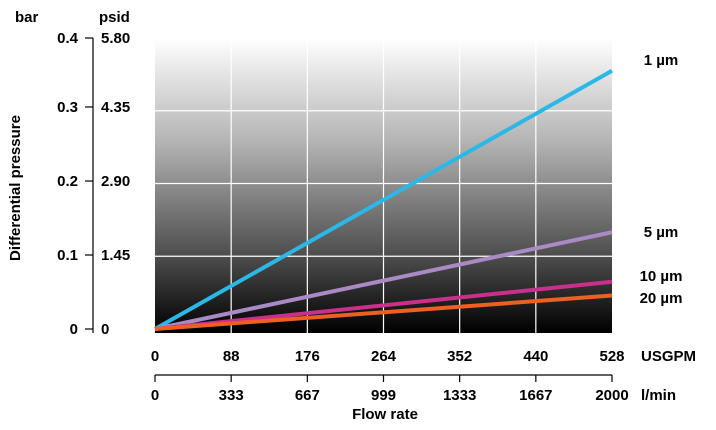 This screenshot has height=430, width=716. I want to click on x-tick-label-lmin: 667, so click(307, 395).